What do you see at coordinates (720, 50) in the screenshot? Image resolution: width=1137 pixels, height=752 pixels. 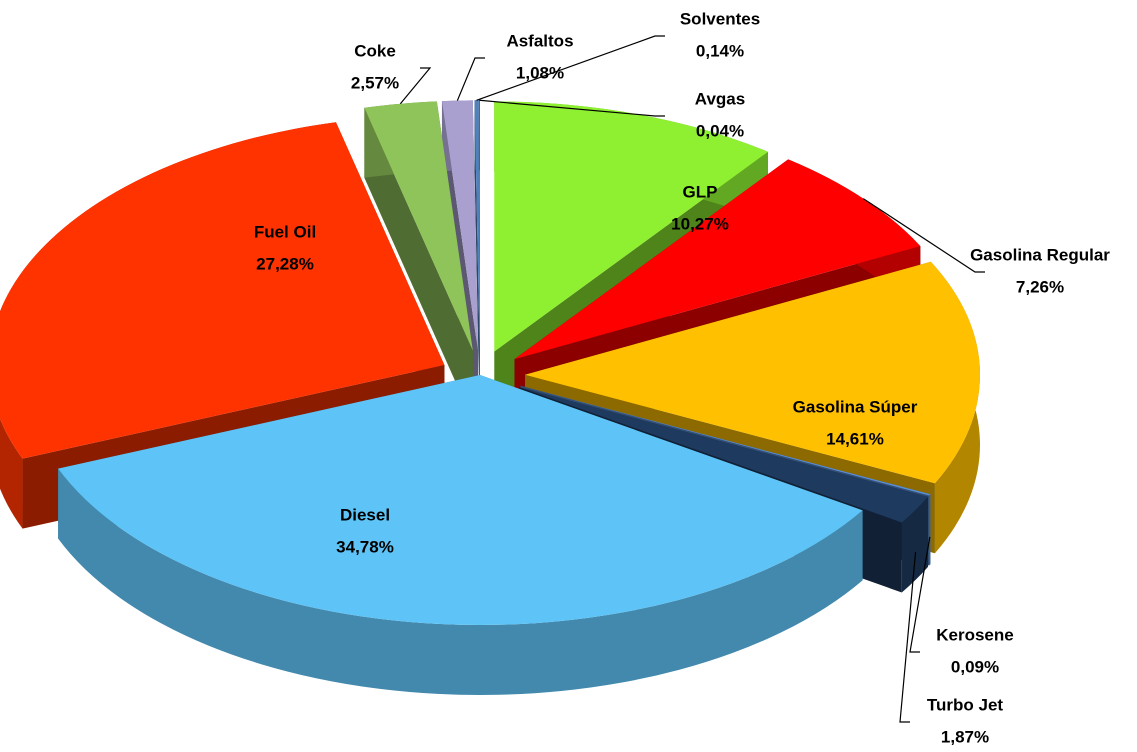 I see `value-label: 0,14%` at bounding box center [720, 50].